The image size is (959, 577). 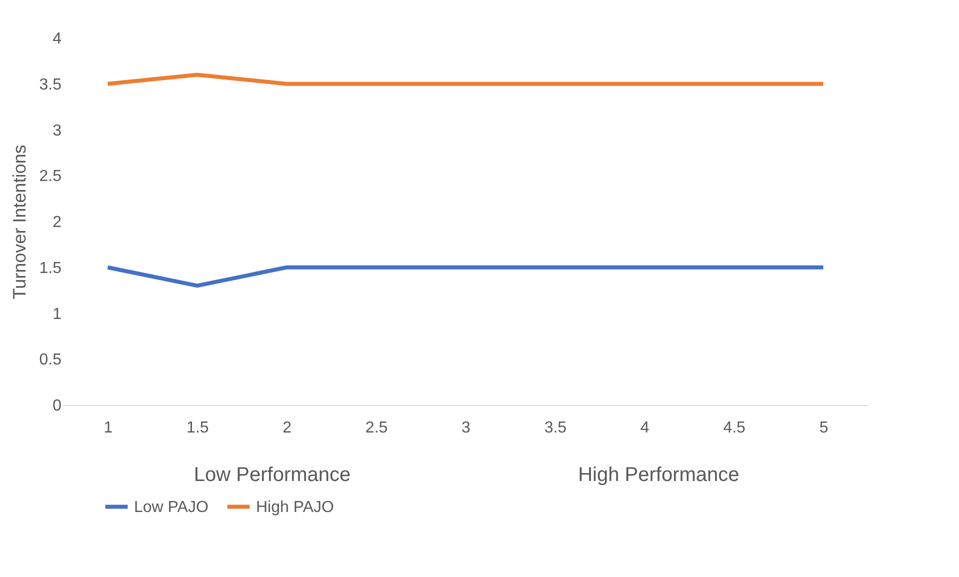 I want to click on y-axis-title: Turnover Intentions, so click(x=19, y=222).